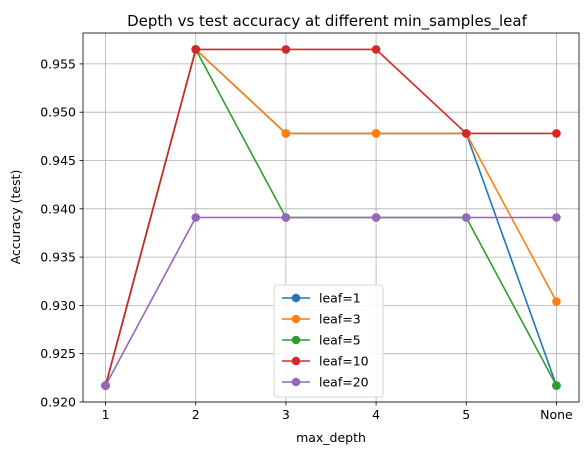  I want to click on x-axis-ticks: 1 2 3 4 5 None, so click(337, 412).